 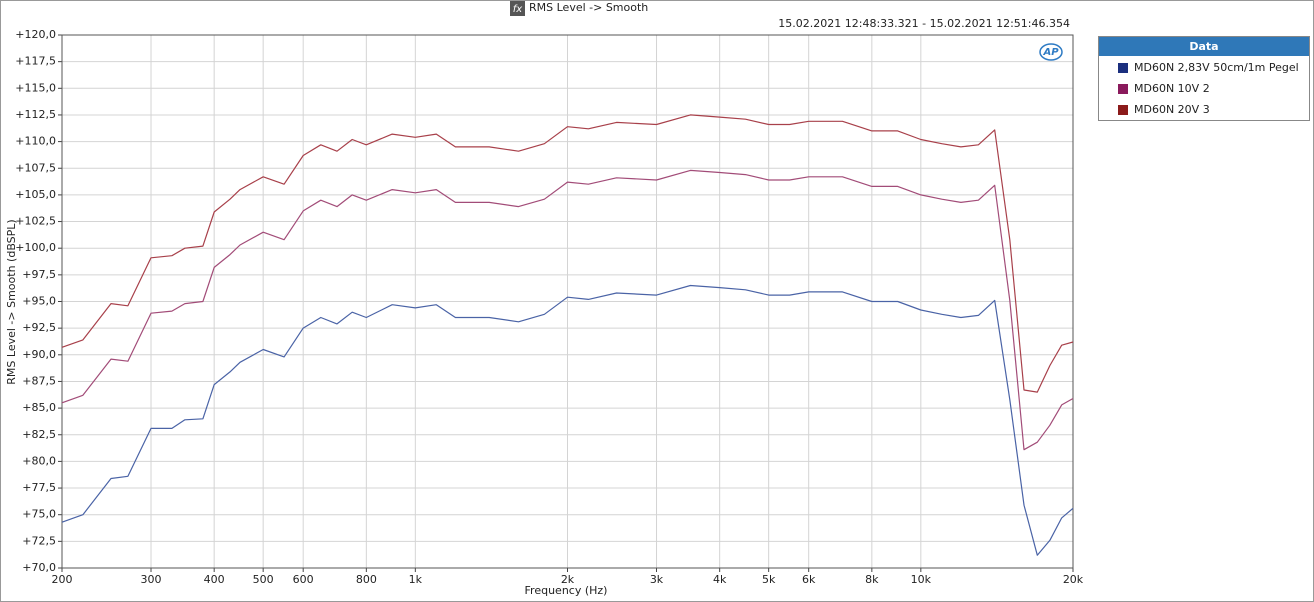 What do you see at coordinates (263, 579) in the screenshot?
I see `x-tick-label: 500` at bounding box center [263, 579].